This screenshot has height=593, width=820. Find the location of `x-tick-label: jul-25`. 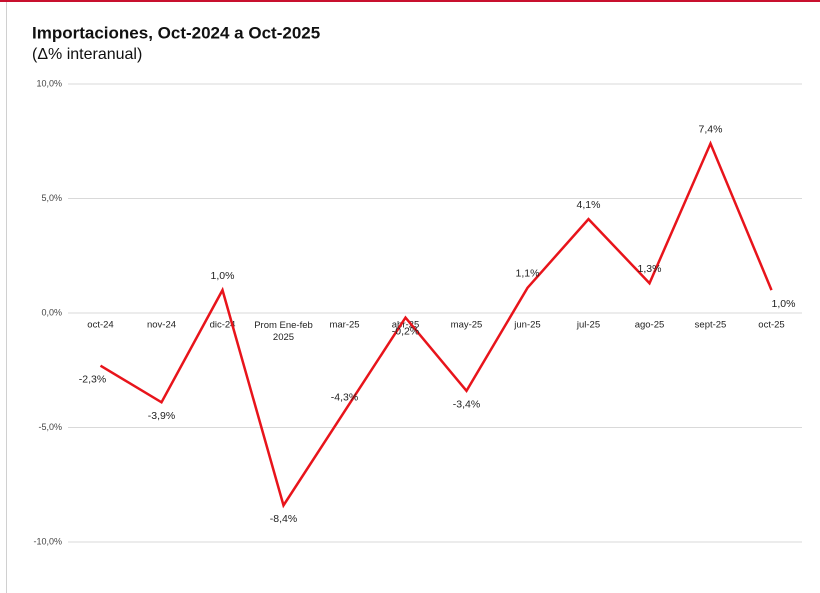

x-tick-label: jul-25 is located at coordinates (588, 325).